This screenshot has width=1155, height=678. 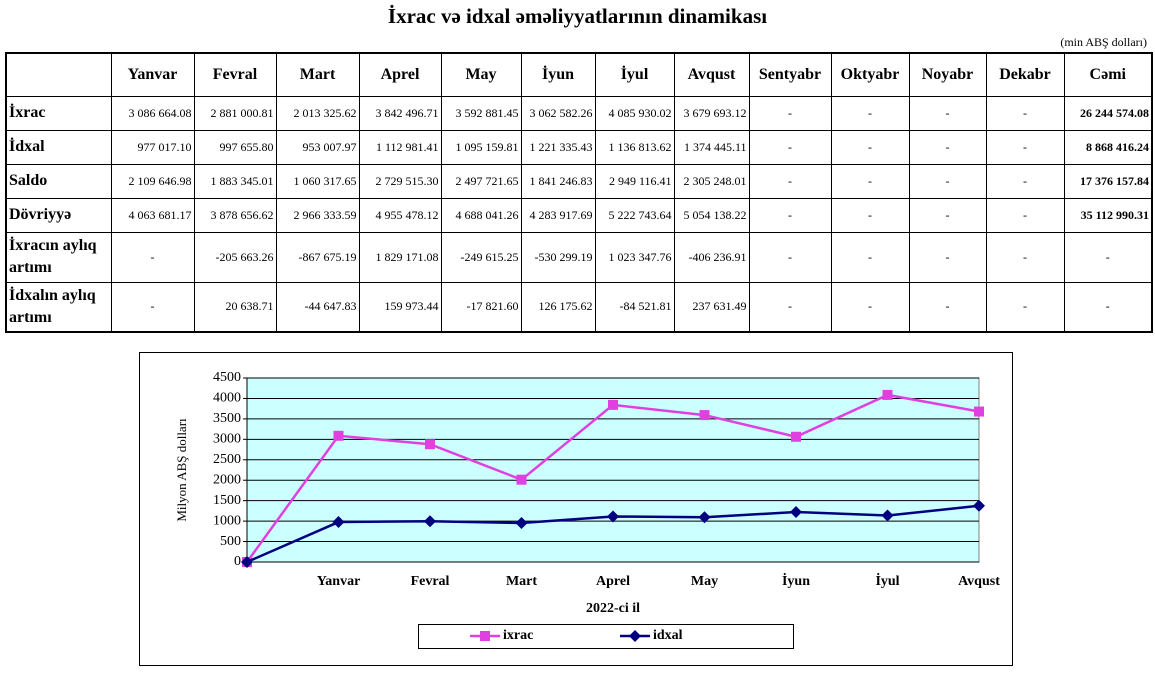 I want to click on cell: 2 497 721.65, so click(x=481, y=181).